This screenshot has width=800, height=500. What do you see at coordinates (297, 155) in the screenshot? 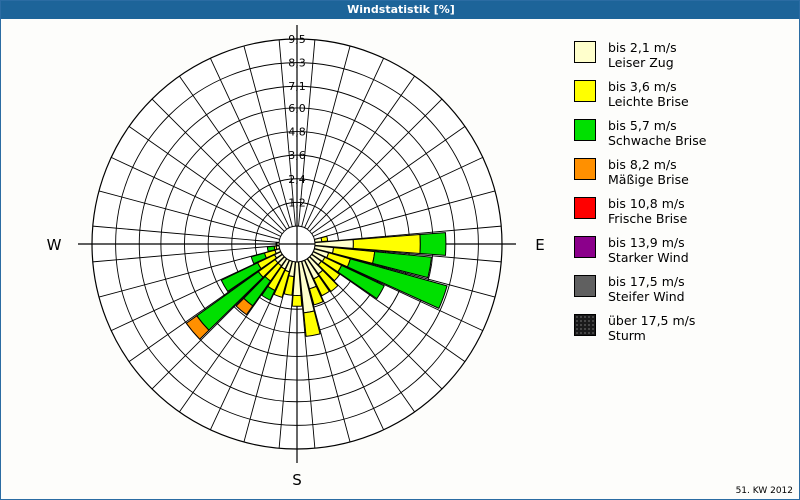
I see `r-tick-label: 3,6` at bounding box center [297, 155].